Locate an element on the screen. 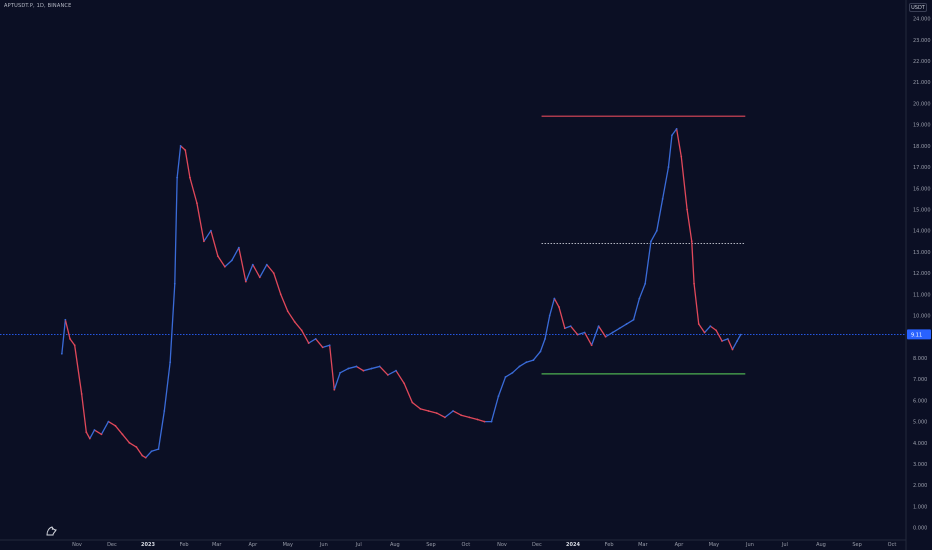 The height and width of the screenshot is (550, 932). price-tag-box is located at coordinates (919, 334).